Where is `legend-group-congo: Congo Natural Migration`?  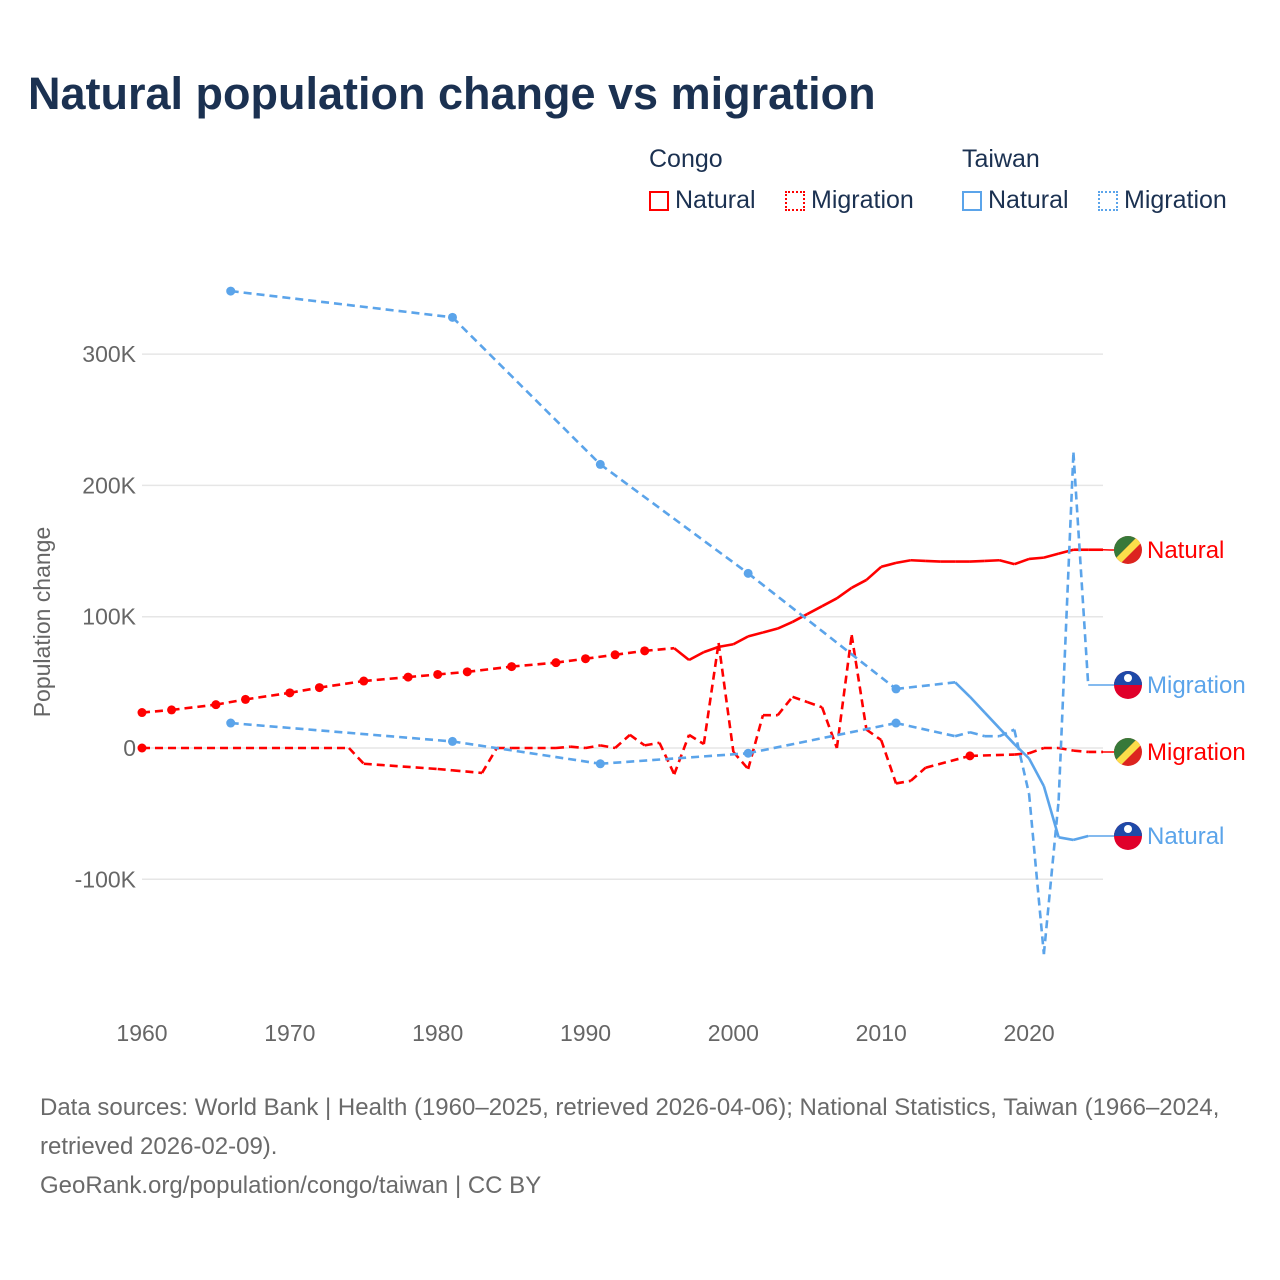
legend-group-congo: Congo Natural Migration is located at coordinates (799, 185).